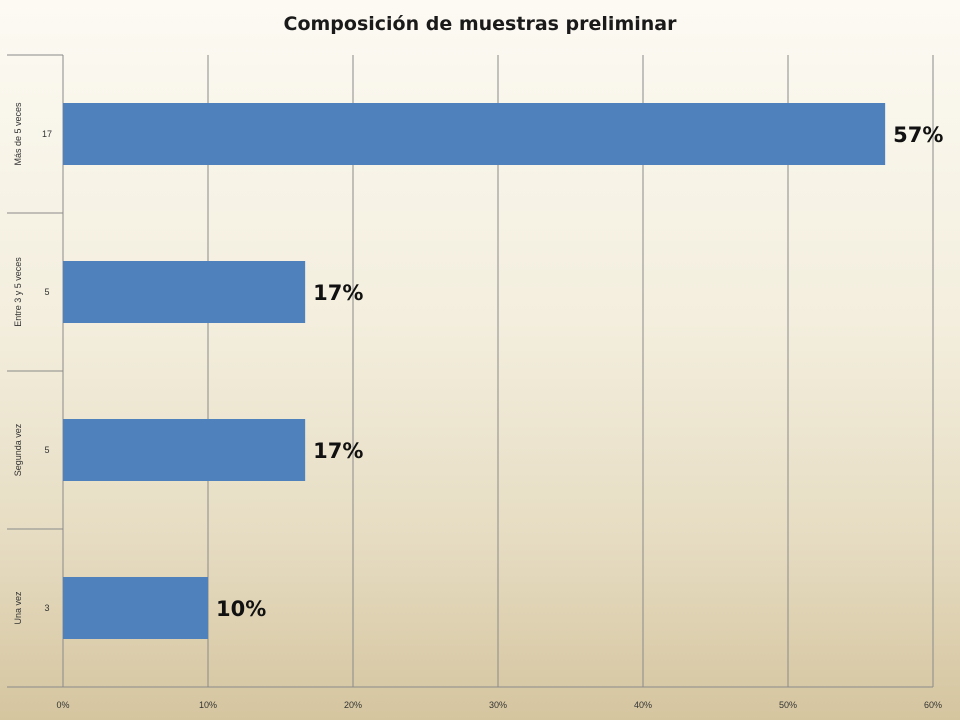  Describe the element at coordinates (18, 292) in the screenshot. I see `category-group-label: Entre 3 y 5 veces` at that location.